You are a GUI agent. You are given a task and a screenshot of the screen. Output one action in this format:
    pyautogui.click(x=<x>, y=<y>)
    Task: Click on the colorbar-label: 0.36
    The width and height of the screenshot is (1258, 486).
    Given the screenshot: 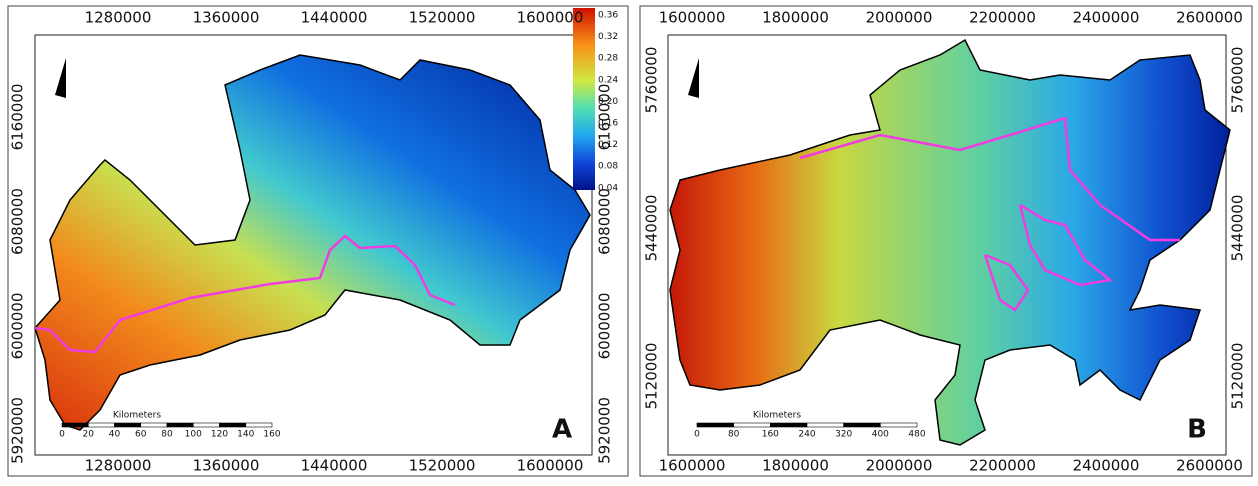 What is the action you would take?
    pyautogui.click(x=608, y=16)
    